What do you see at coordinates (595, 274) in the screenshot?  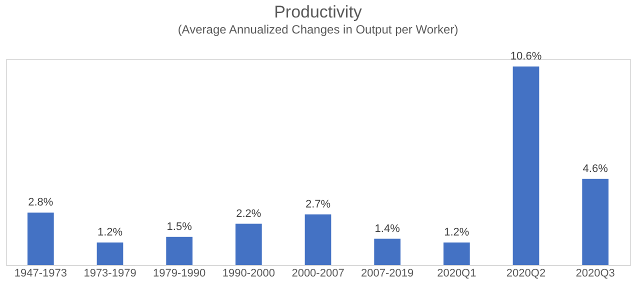 I see `x-tick-label: 2020Q3` at bounding box center [595, 274].